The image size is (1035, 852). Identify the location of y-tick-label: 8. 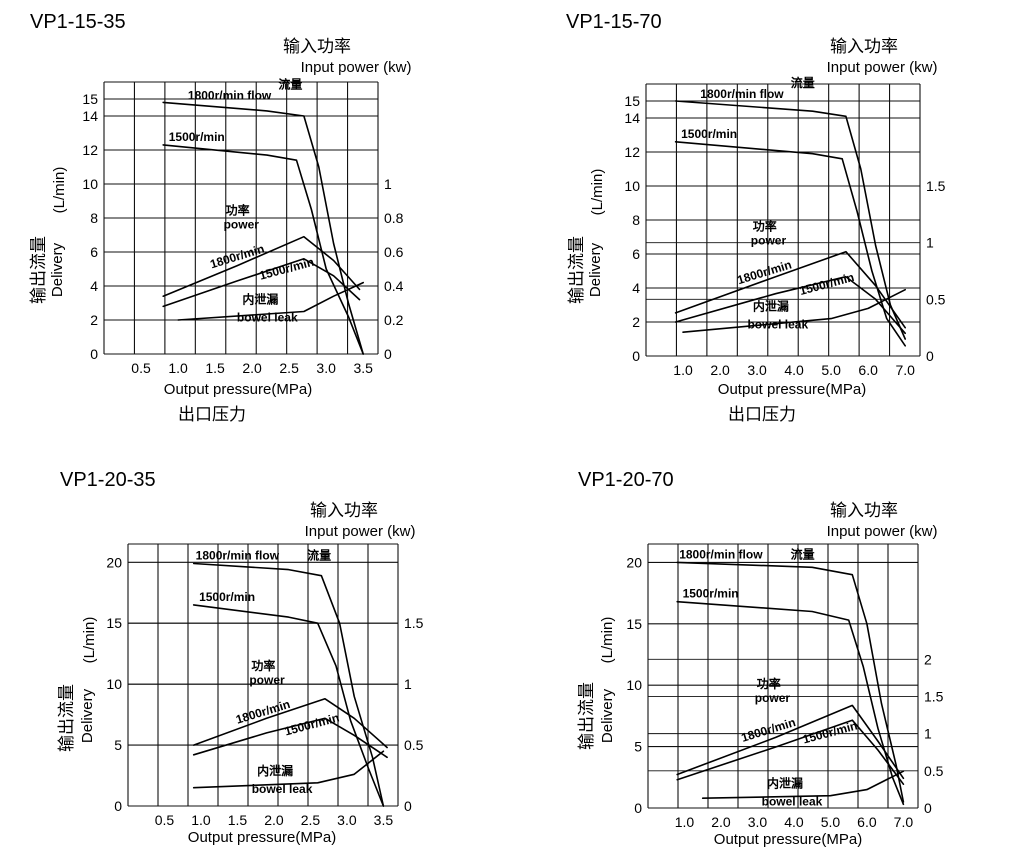
(636, 220).